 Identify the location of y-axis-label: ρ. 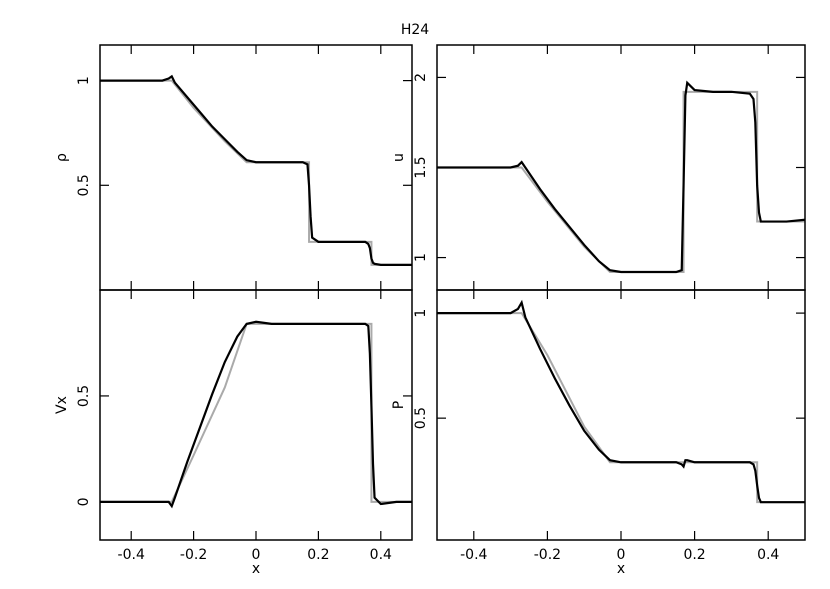
(62, 157).